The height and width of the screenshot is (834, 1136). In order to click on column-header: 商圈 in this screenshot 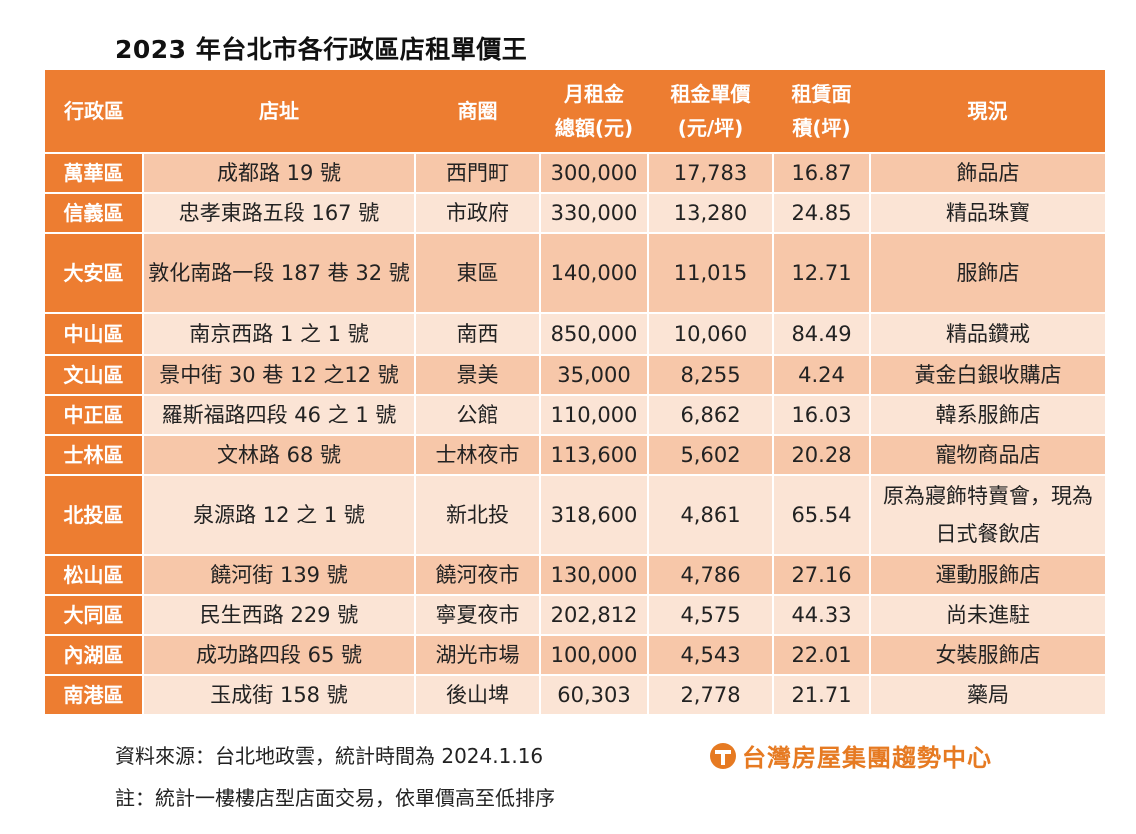, I will do `click(477, 111)`.